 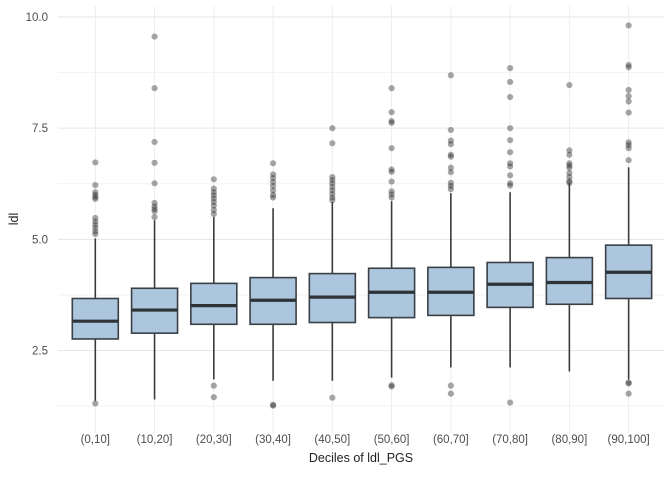 What do you see at coordinates (40, 352) in the screenshot?
I see `y-tick-label: 2.5` at bounding box center [40, 352].